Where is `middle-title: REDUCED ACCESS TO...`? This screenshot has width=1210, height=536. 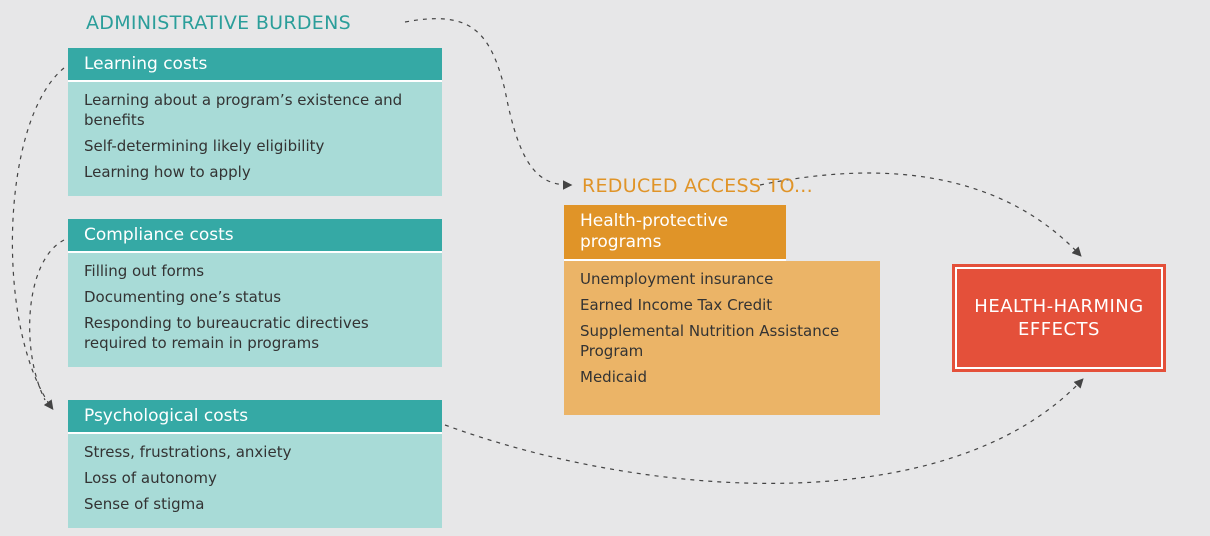 middle-title: REDUCED ACCESS TO... is located at coordinates (697, 186).